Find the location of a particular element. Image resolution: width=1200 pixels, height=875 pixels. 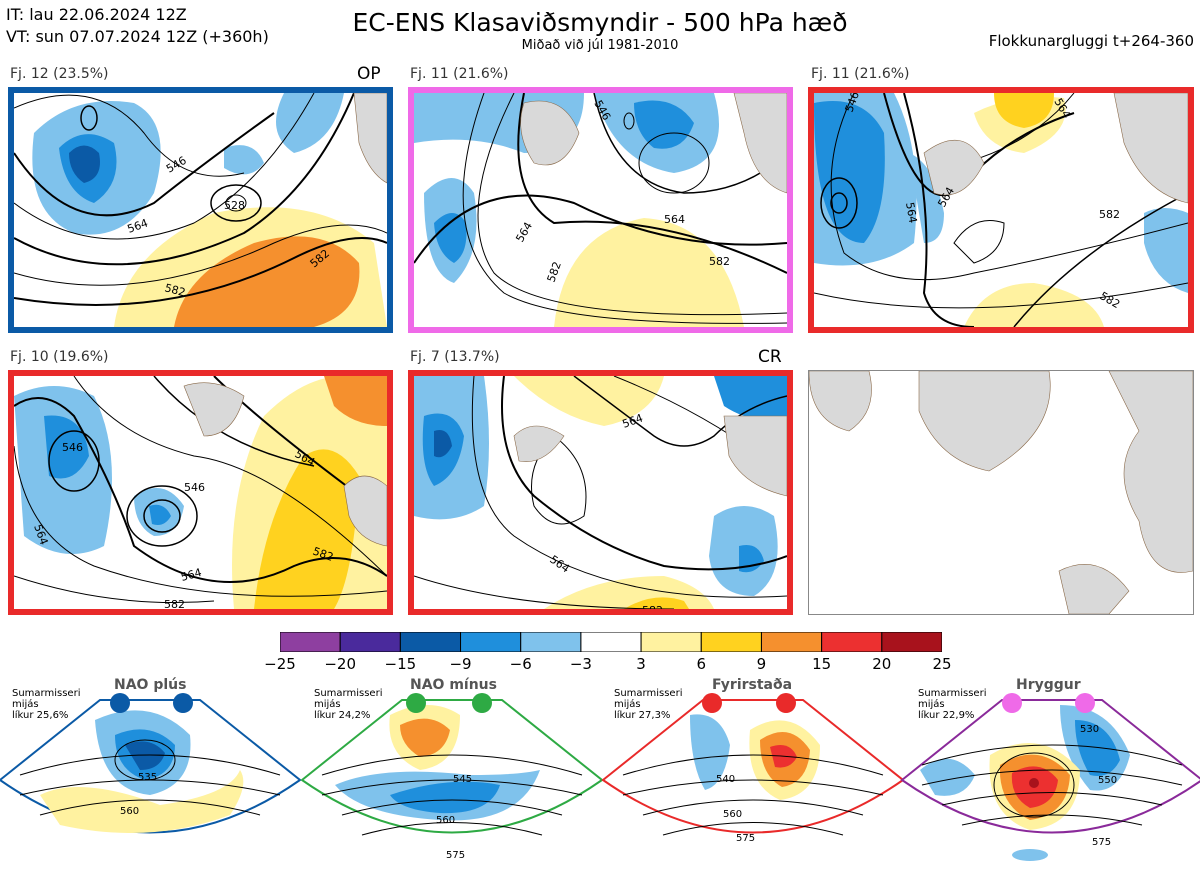

valid-time: VT: sun 07.07.2024 12Z (+360h) is located at coordinates (137, 36).